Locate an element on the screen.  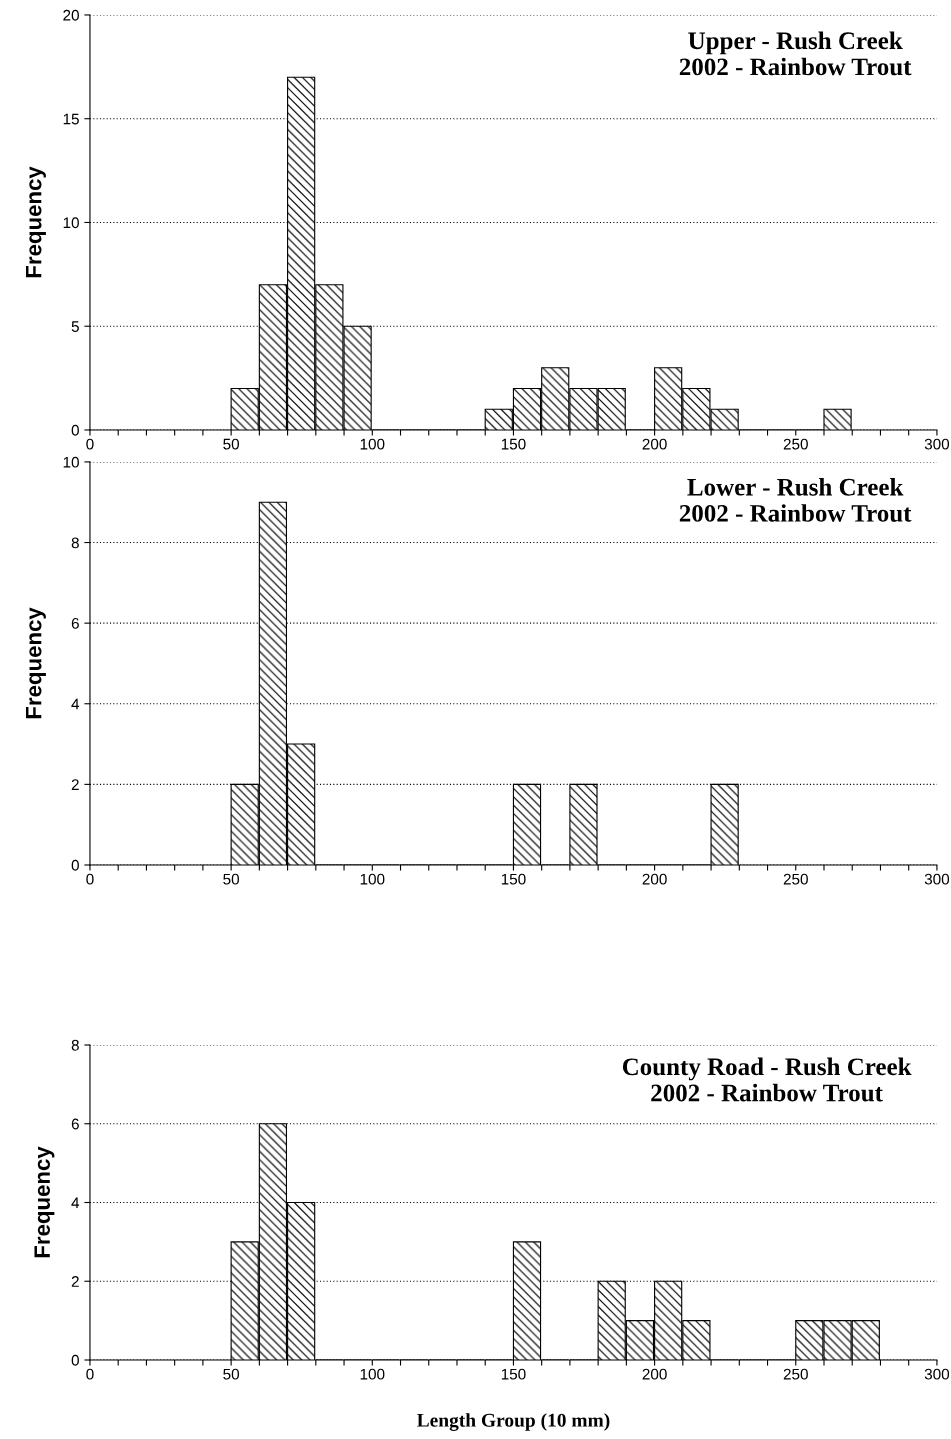
text: County Road - Rush Creek 2002 - Rainbow Trout is located at coordinates (767, 1079).